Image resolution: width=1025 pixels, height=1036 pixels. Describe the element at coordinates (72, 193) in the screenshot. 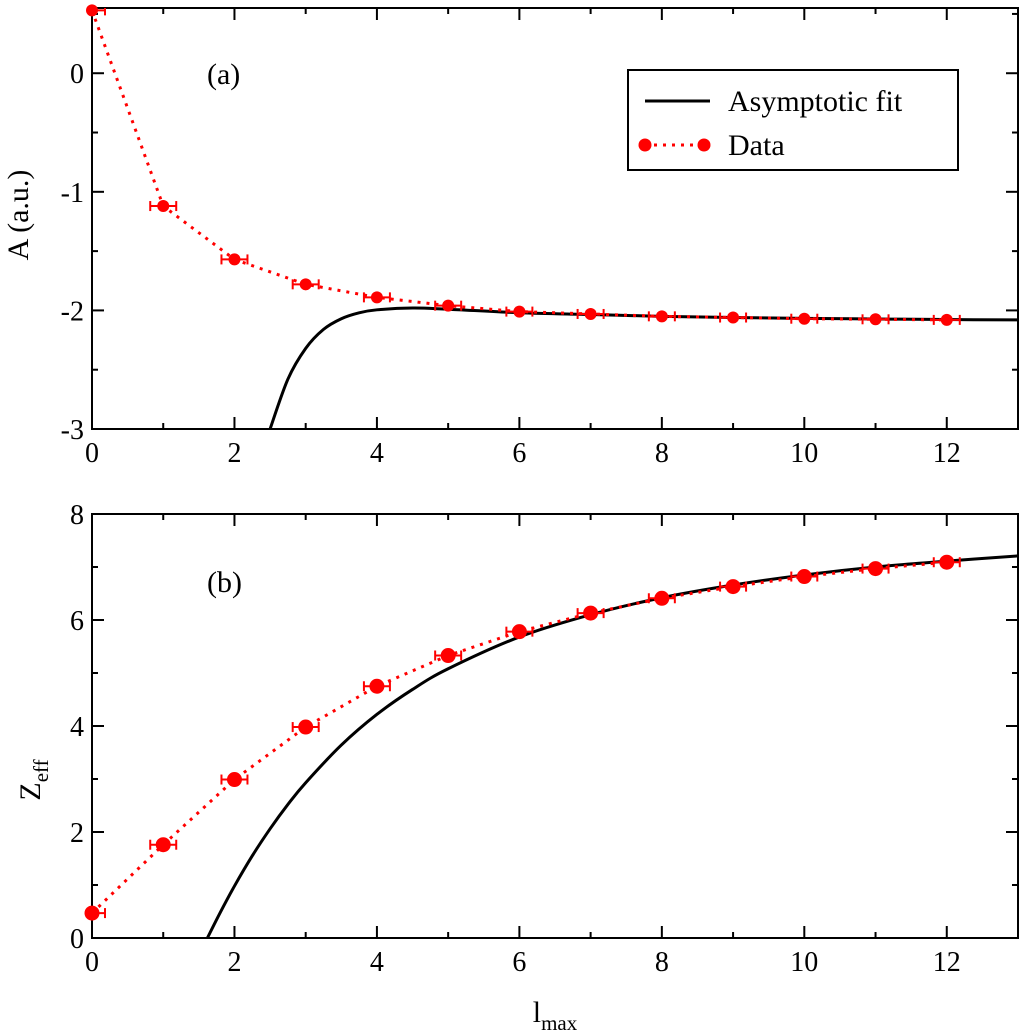

I see `y-tick-label: -1` at that location.